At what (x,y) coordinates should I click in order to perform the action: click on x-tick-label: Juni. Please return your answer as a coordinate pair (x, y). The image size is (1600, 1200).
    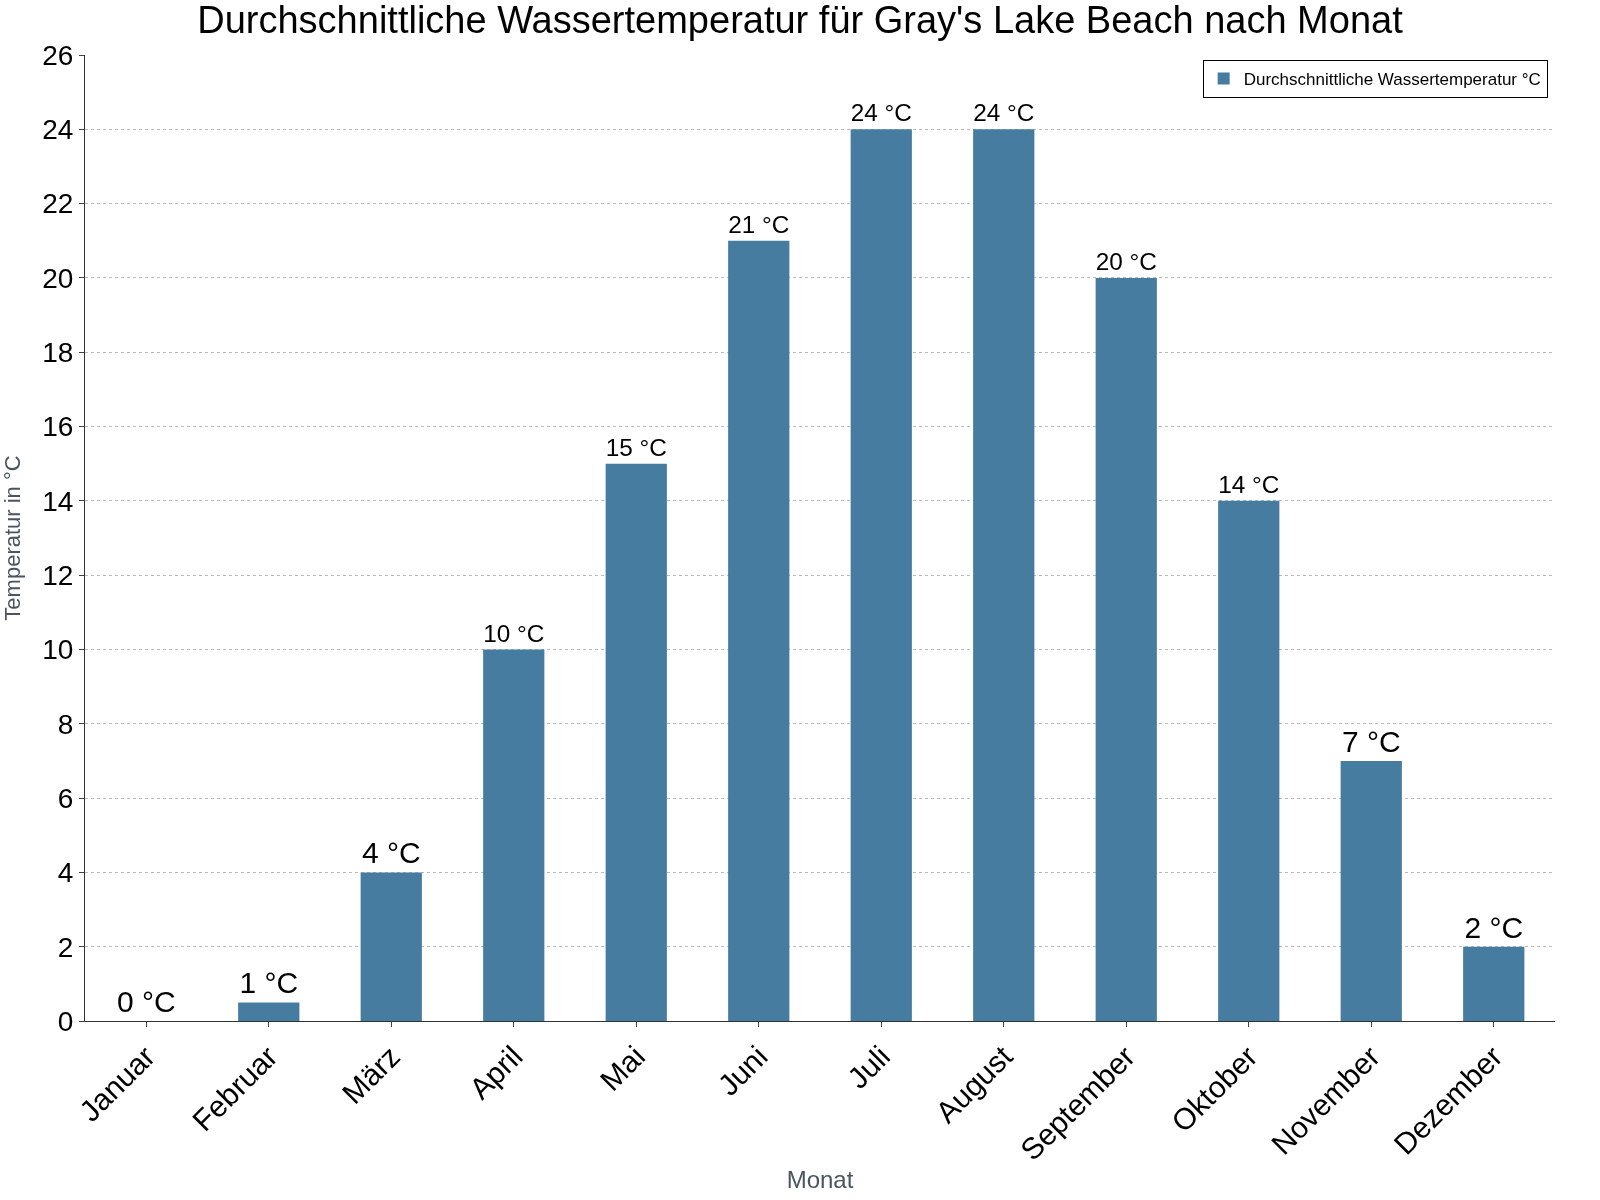
    Looking at the image, I should click on (742, 1070).